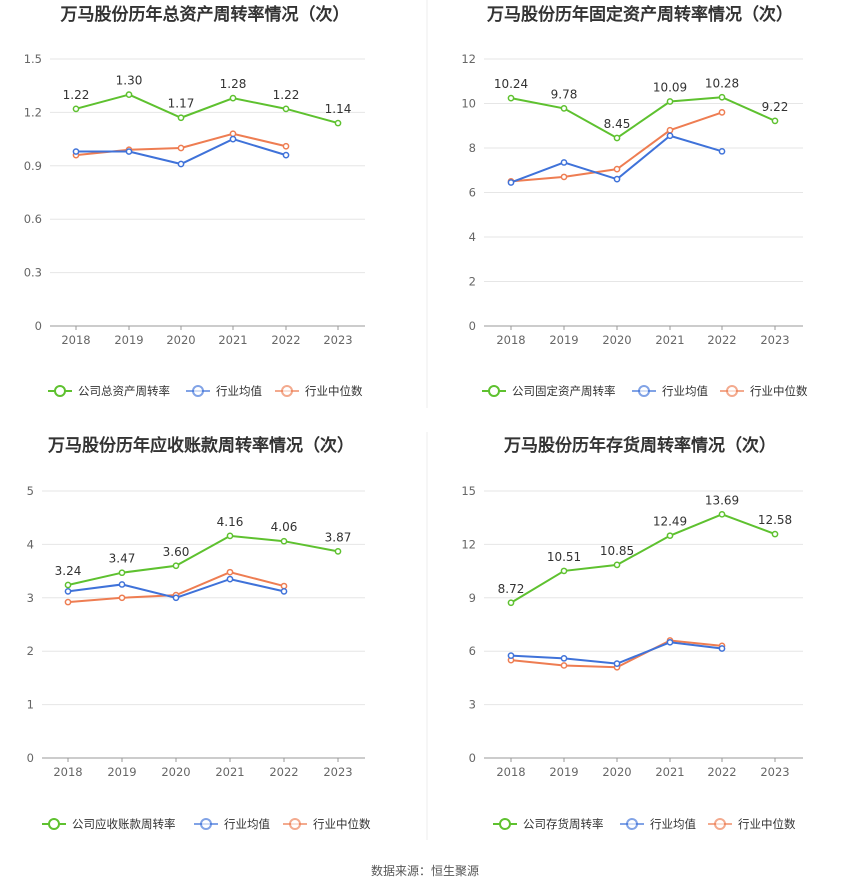 The image size is (850, 891). I want to click on legend-label: 公司应收账款周转率, so click(124, 824).